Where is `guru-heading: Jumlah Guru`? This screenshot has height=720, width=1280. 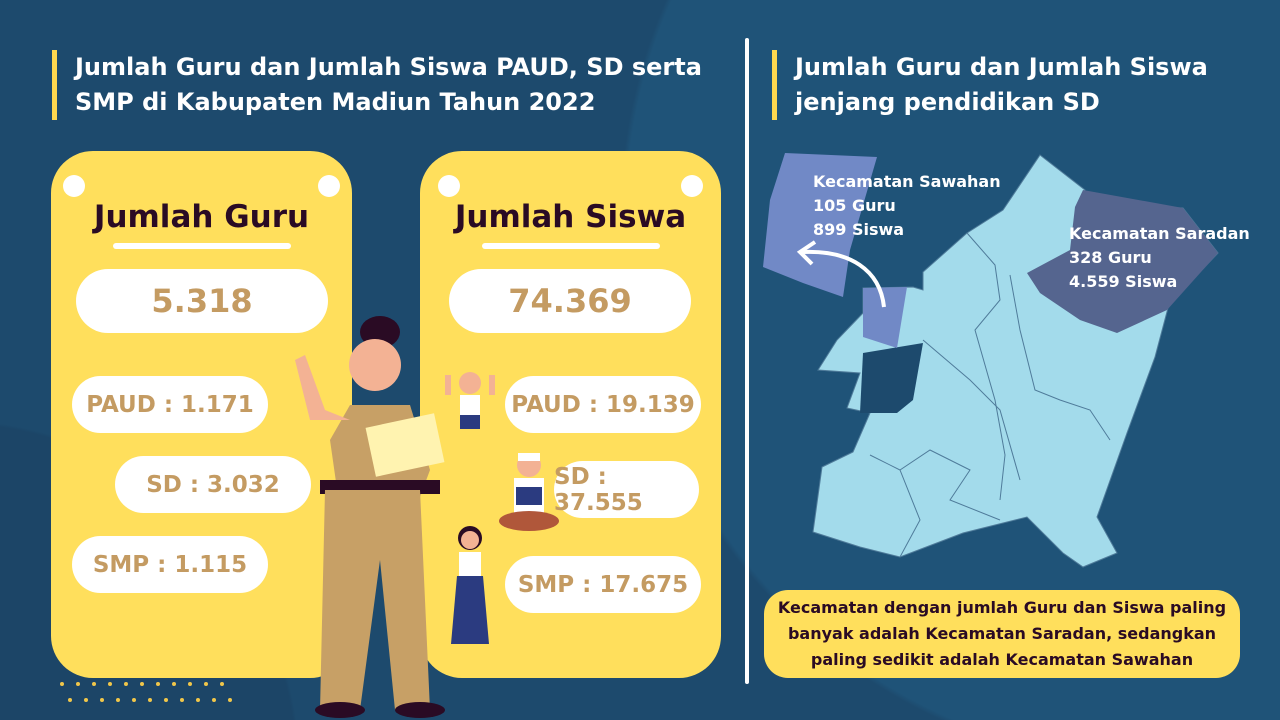
guru-heading: Jumlah Guru is located at coordinates (201, 217).